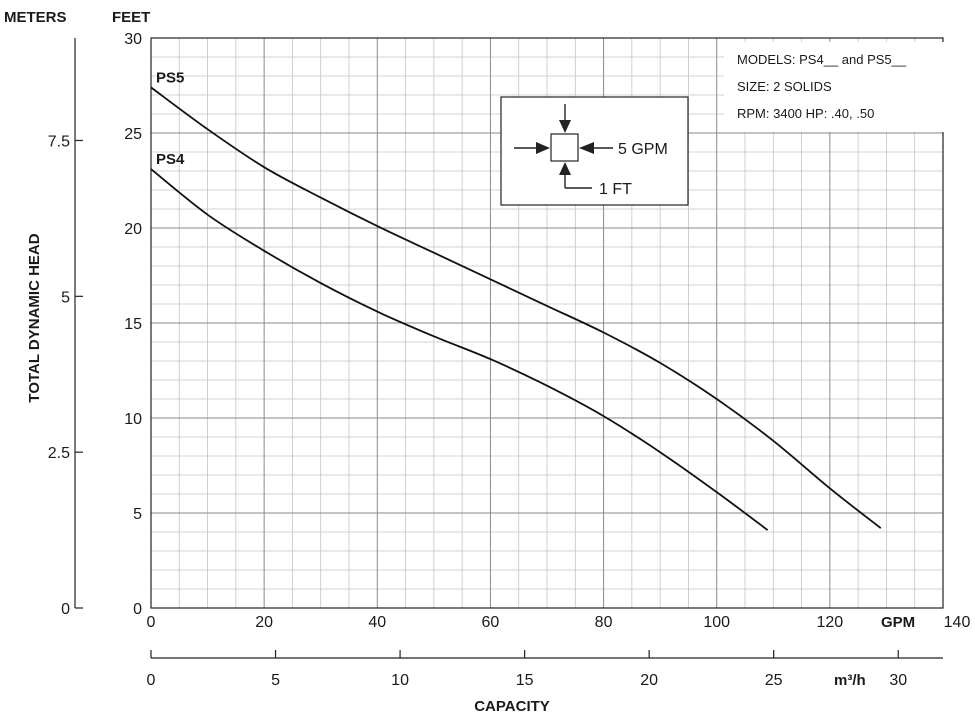 The height and width of the screenshot is (715, 975). I want to click on x-tick-label: 40, so click(377, 622).